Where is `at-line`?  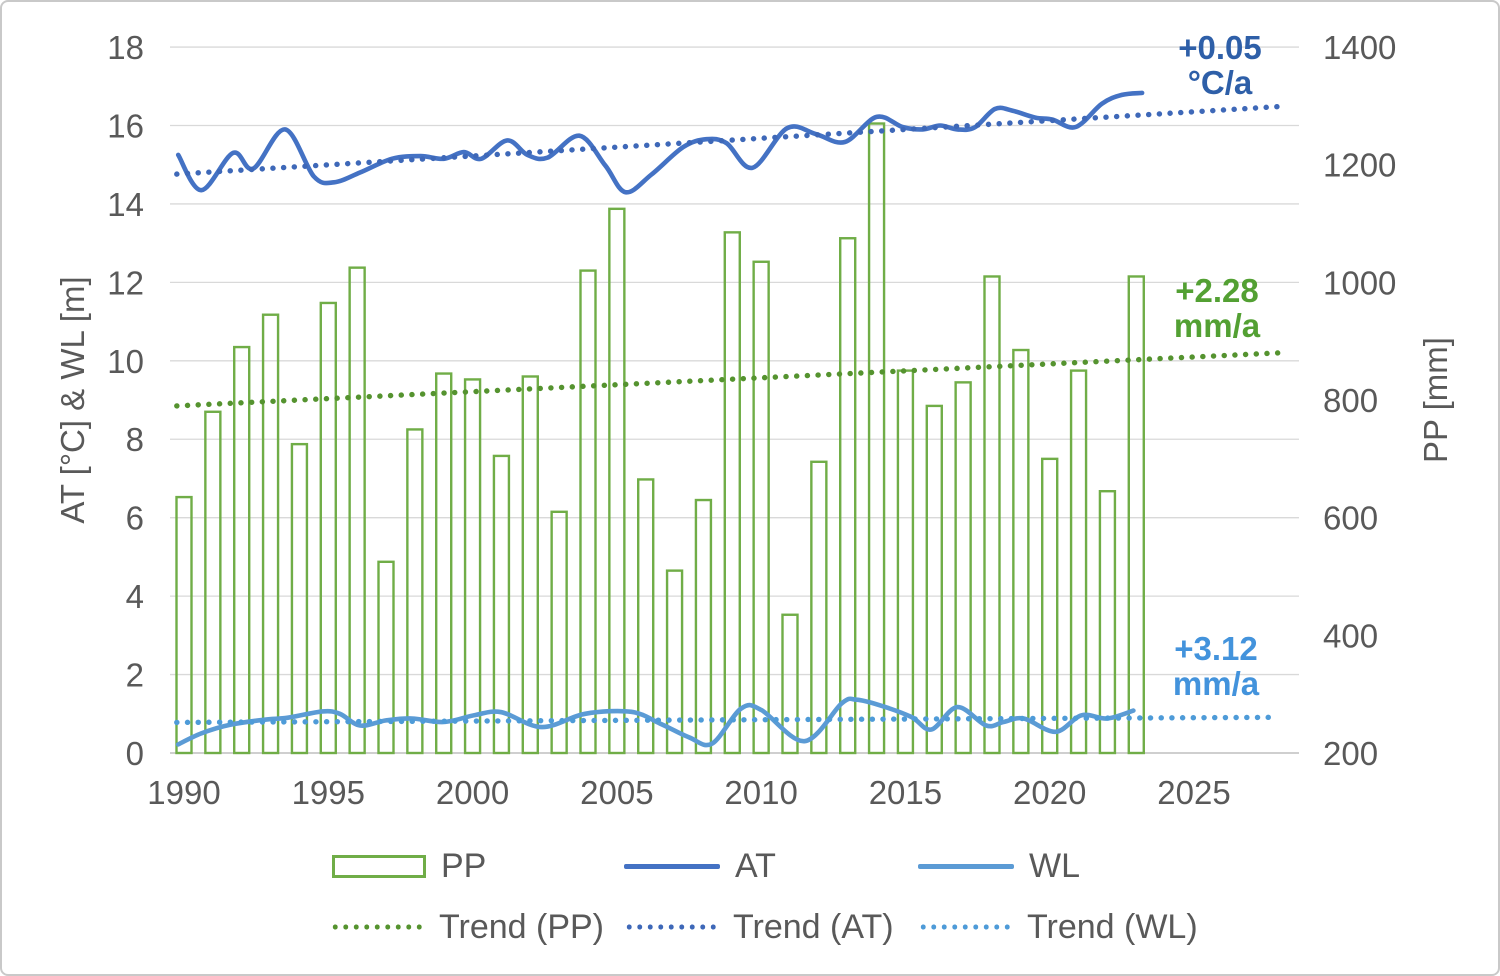 at-line is located at coordinates (660, 142).